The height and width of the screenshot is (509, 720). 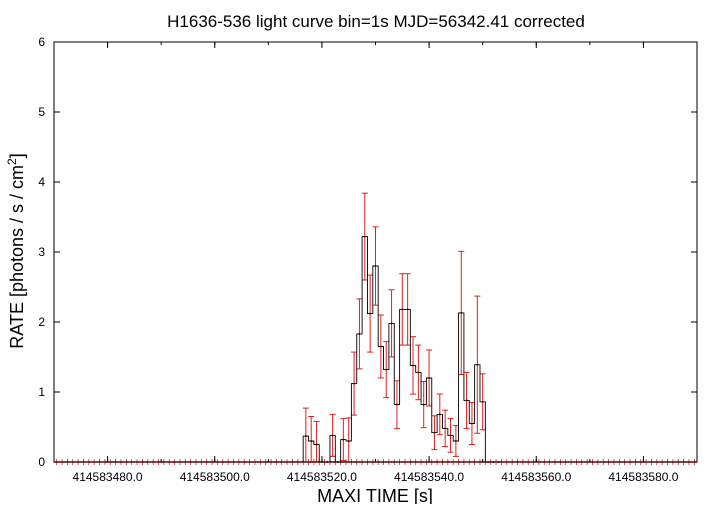 What do you see at coordinates (41, 462) in the screenshot?
I see `y-tick-label: 0` at bounding box center [41, 462].